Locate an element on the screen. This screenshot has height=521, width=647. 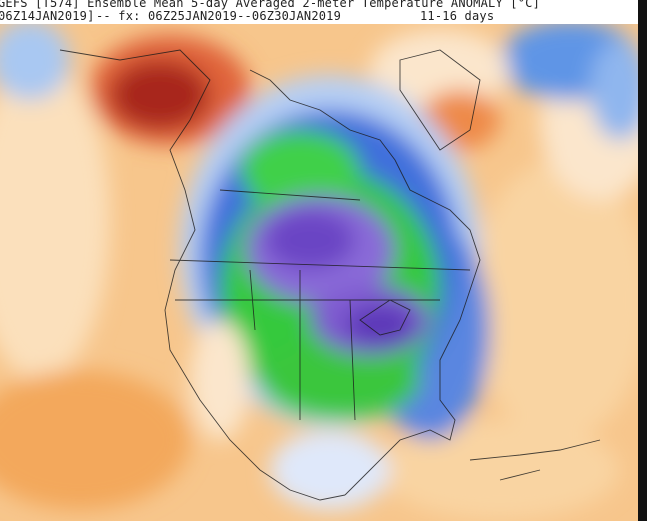
valid-period: -- fx: 06Z25JAN2019--06Z30JAN2019 is located at coordinates (219, 16).